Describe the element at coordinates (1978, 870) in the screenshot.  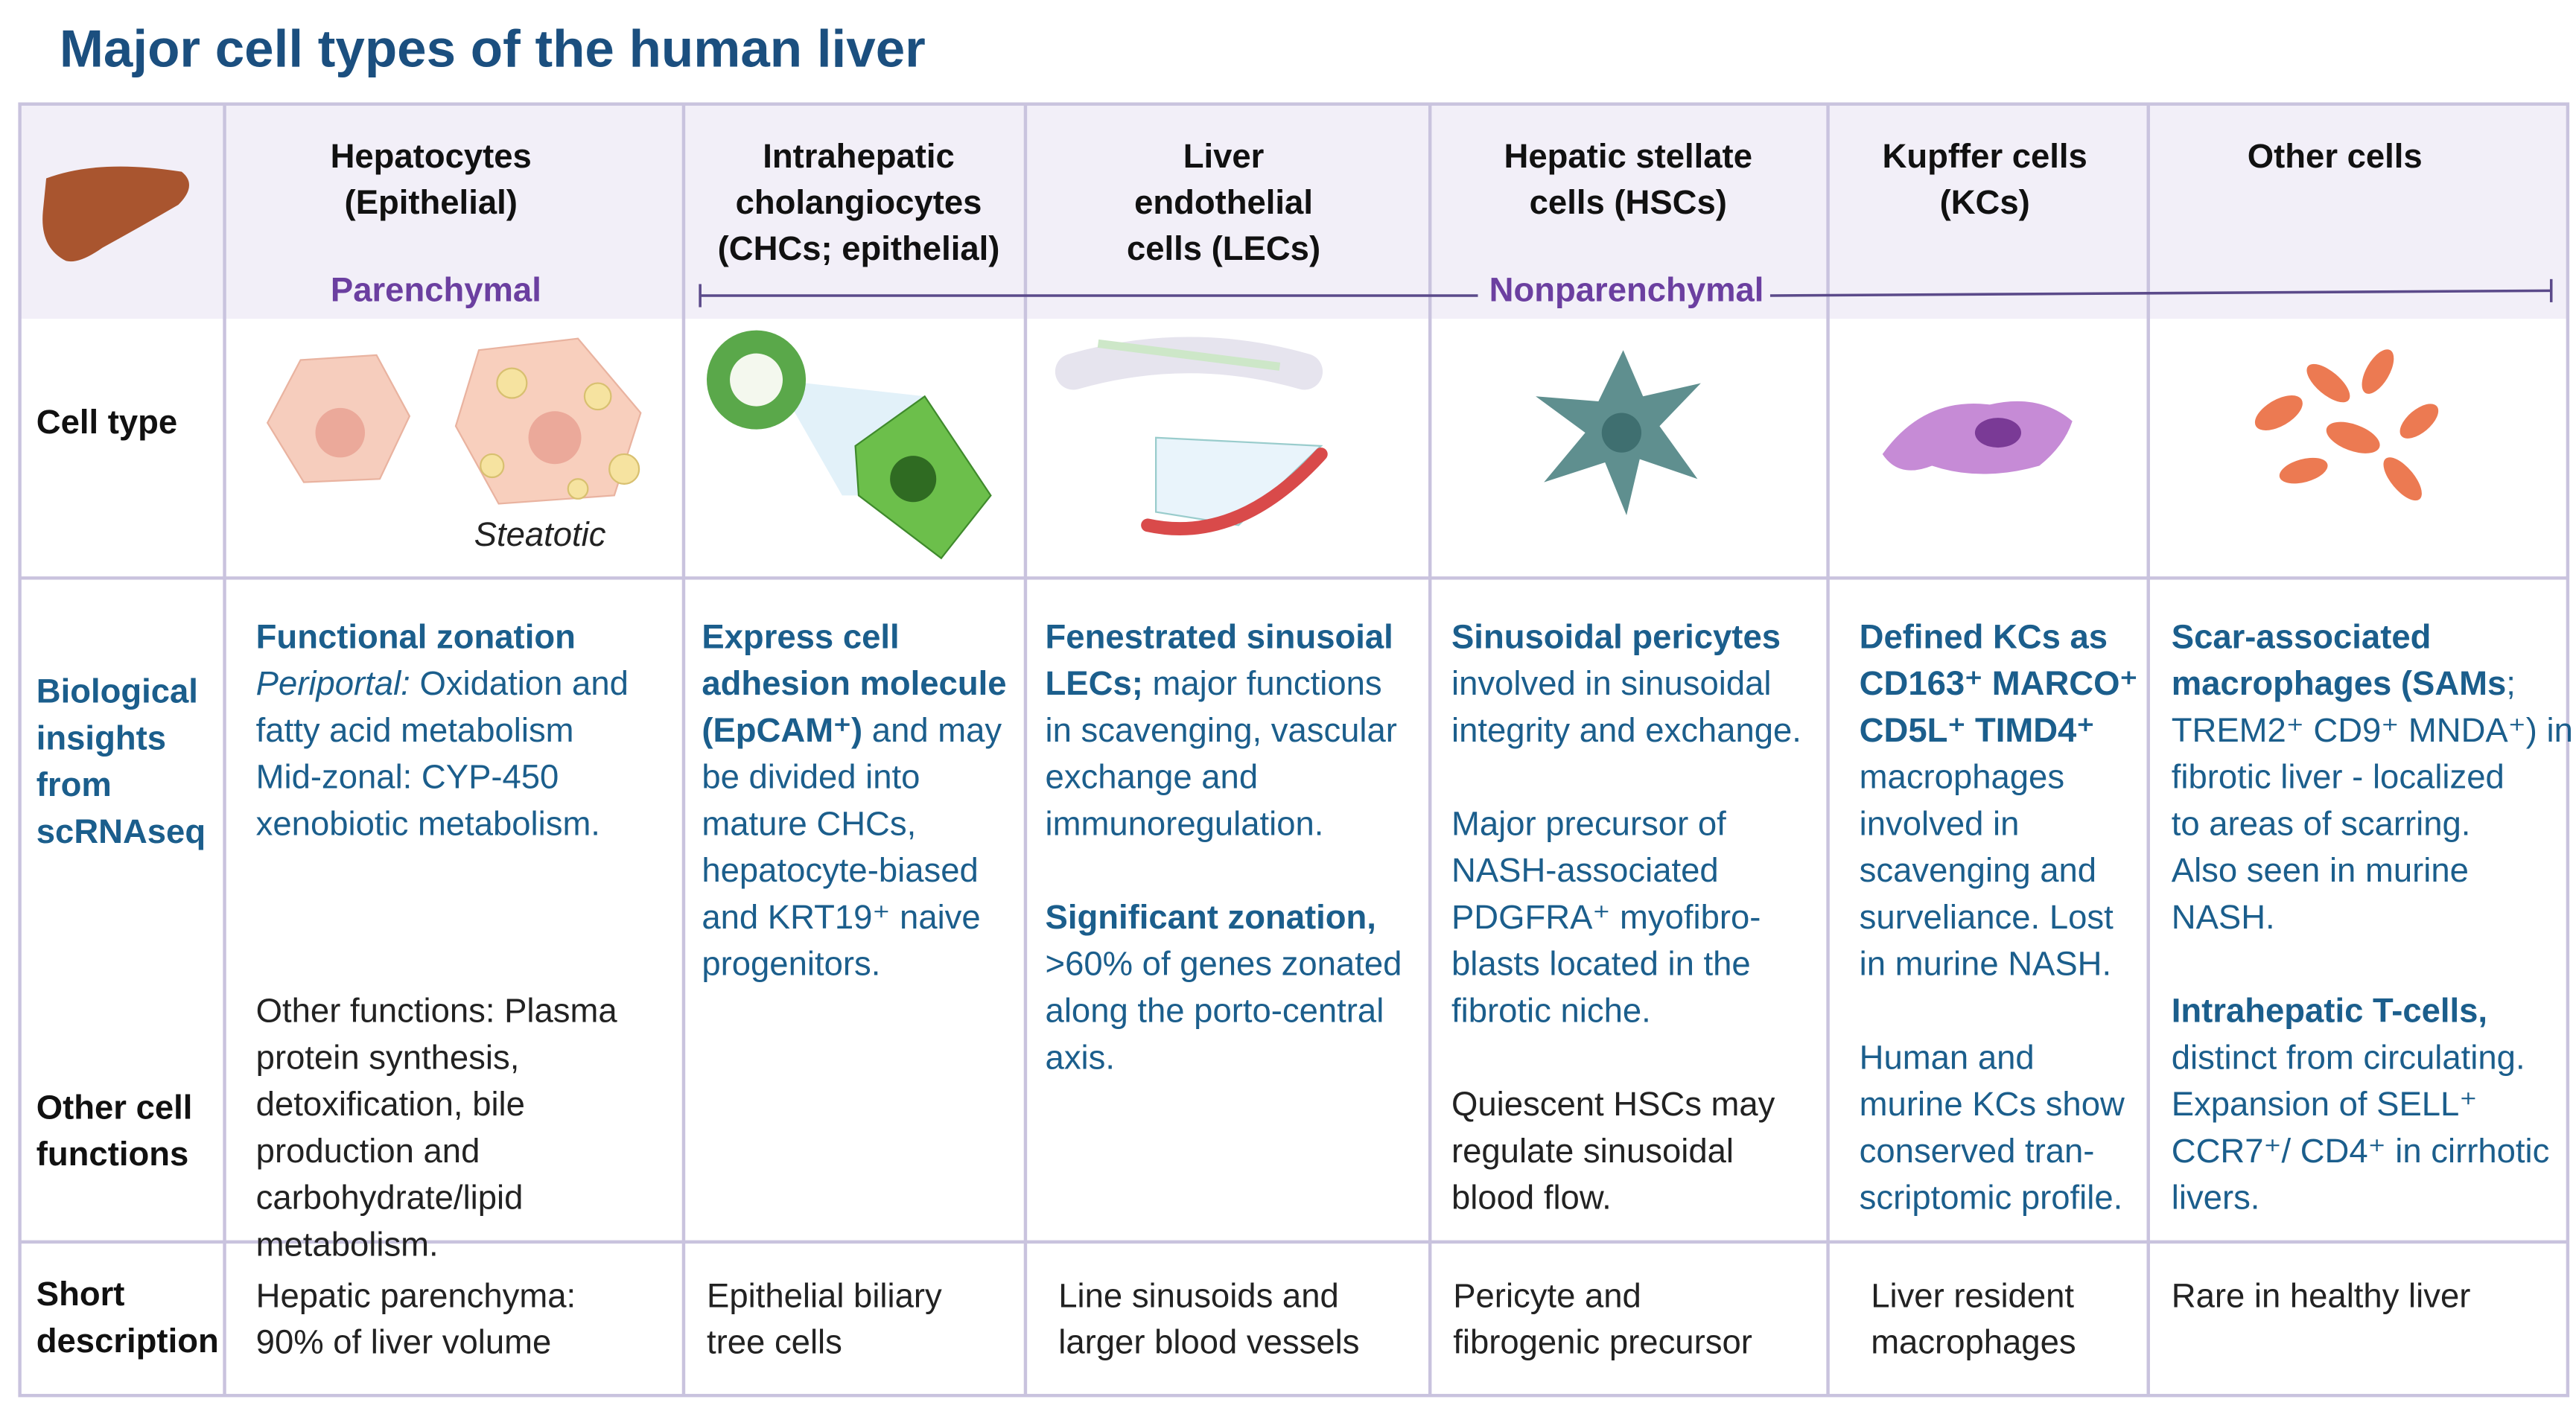
I see `cell-text: scavenging and` at that location.